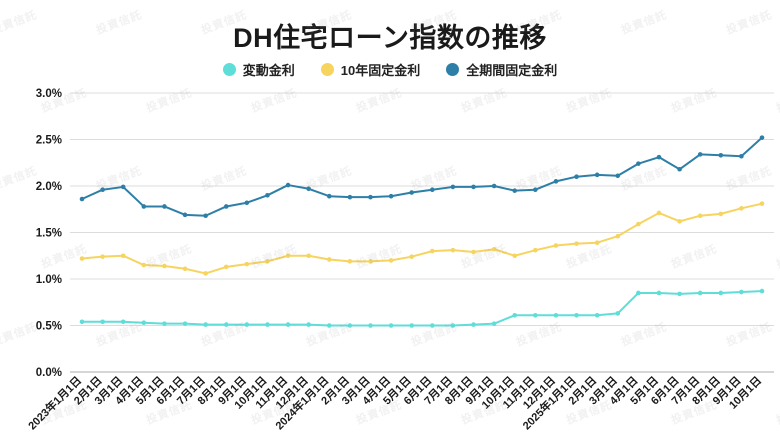 This screenshot has width=780, height=438. What do you see at coordinates (49, 94) in the screenshot?
I see `y-axis-tick-label: 3.0%` at bounding box center [49, 94].